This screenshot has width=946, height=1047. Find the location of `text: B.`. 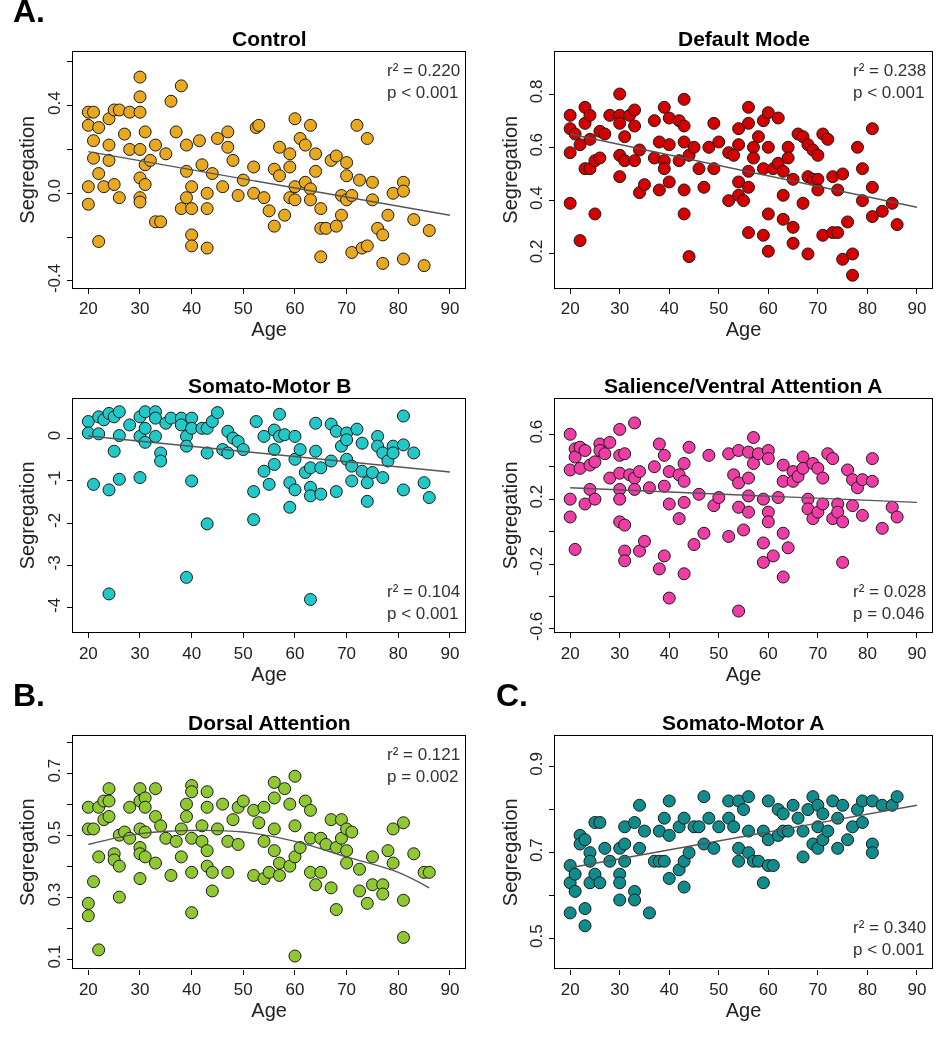

text: B. is located at coordinates (29, 695).